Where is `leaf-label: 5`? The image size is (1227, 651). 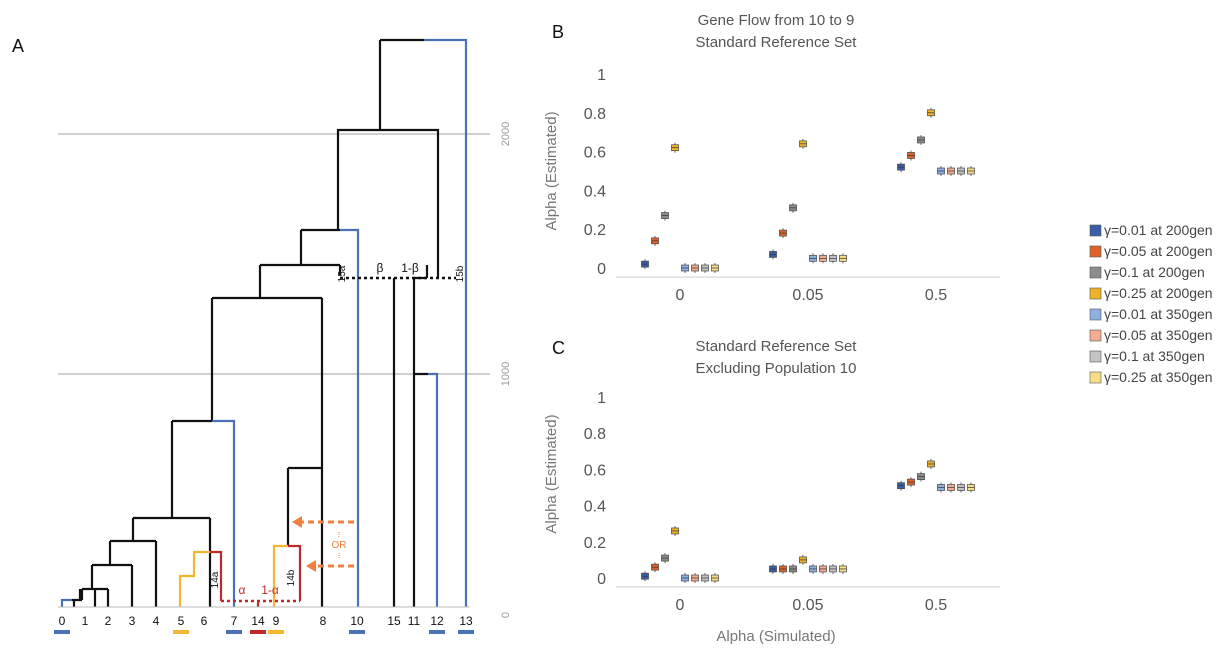
leaf-label: 5 is located at coordinates (181, 621).